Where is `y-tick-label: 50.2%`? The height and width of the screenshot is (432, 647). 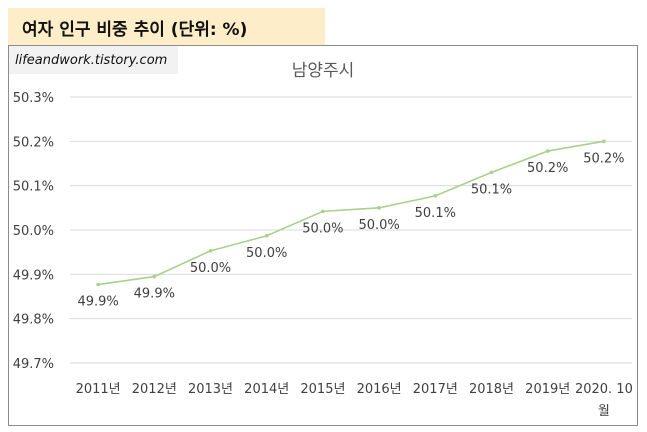 y-tick-label: 50.2% is located at coordinates (33, 142).